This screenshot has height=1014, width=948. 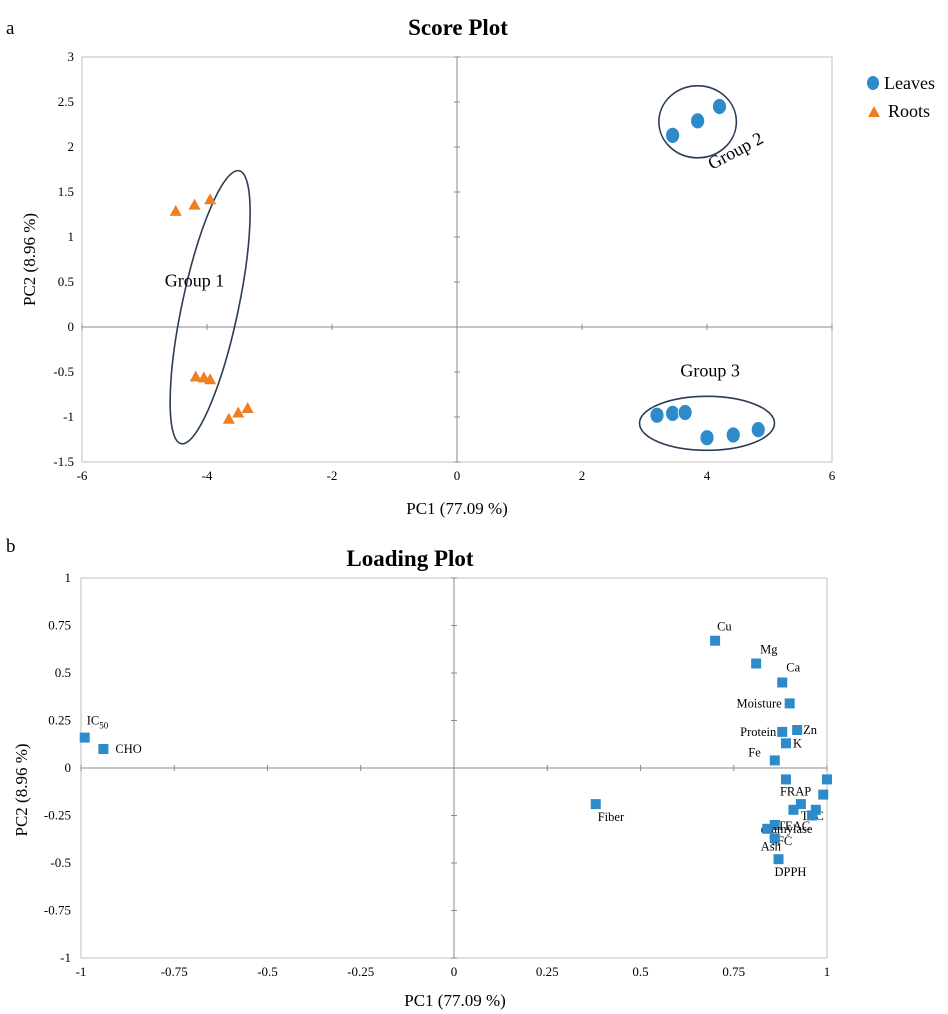 What do you see at coordinates (707, 475) in the screenshot?
I see `x-tick-label: 4` at bounding box center [707, 475].